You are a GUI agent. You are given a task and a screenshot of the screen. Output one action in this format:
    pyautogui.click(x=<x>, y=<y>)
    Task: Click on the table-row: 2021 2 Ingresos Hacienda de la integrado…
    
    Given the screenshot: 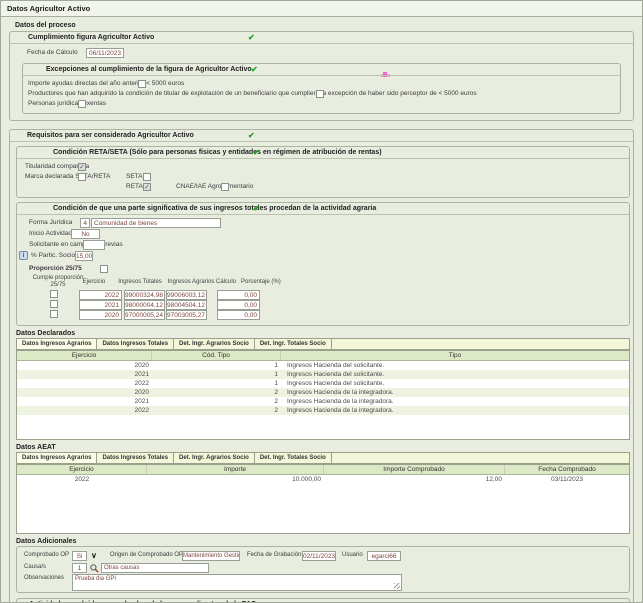 What is the action you would take?
    pyautogui.click(x=323, y=401)
    